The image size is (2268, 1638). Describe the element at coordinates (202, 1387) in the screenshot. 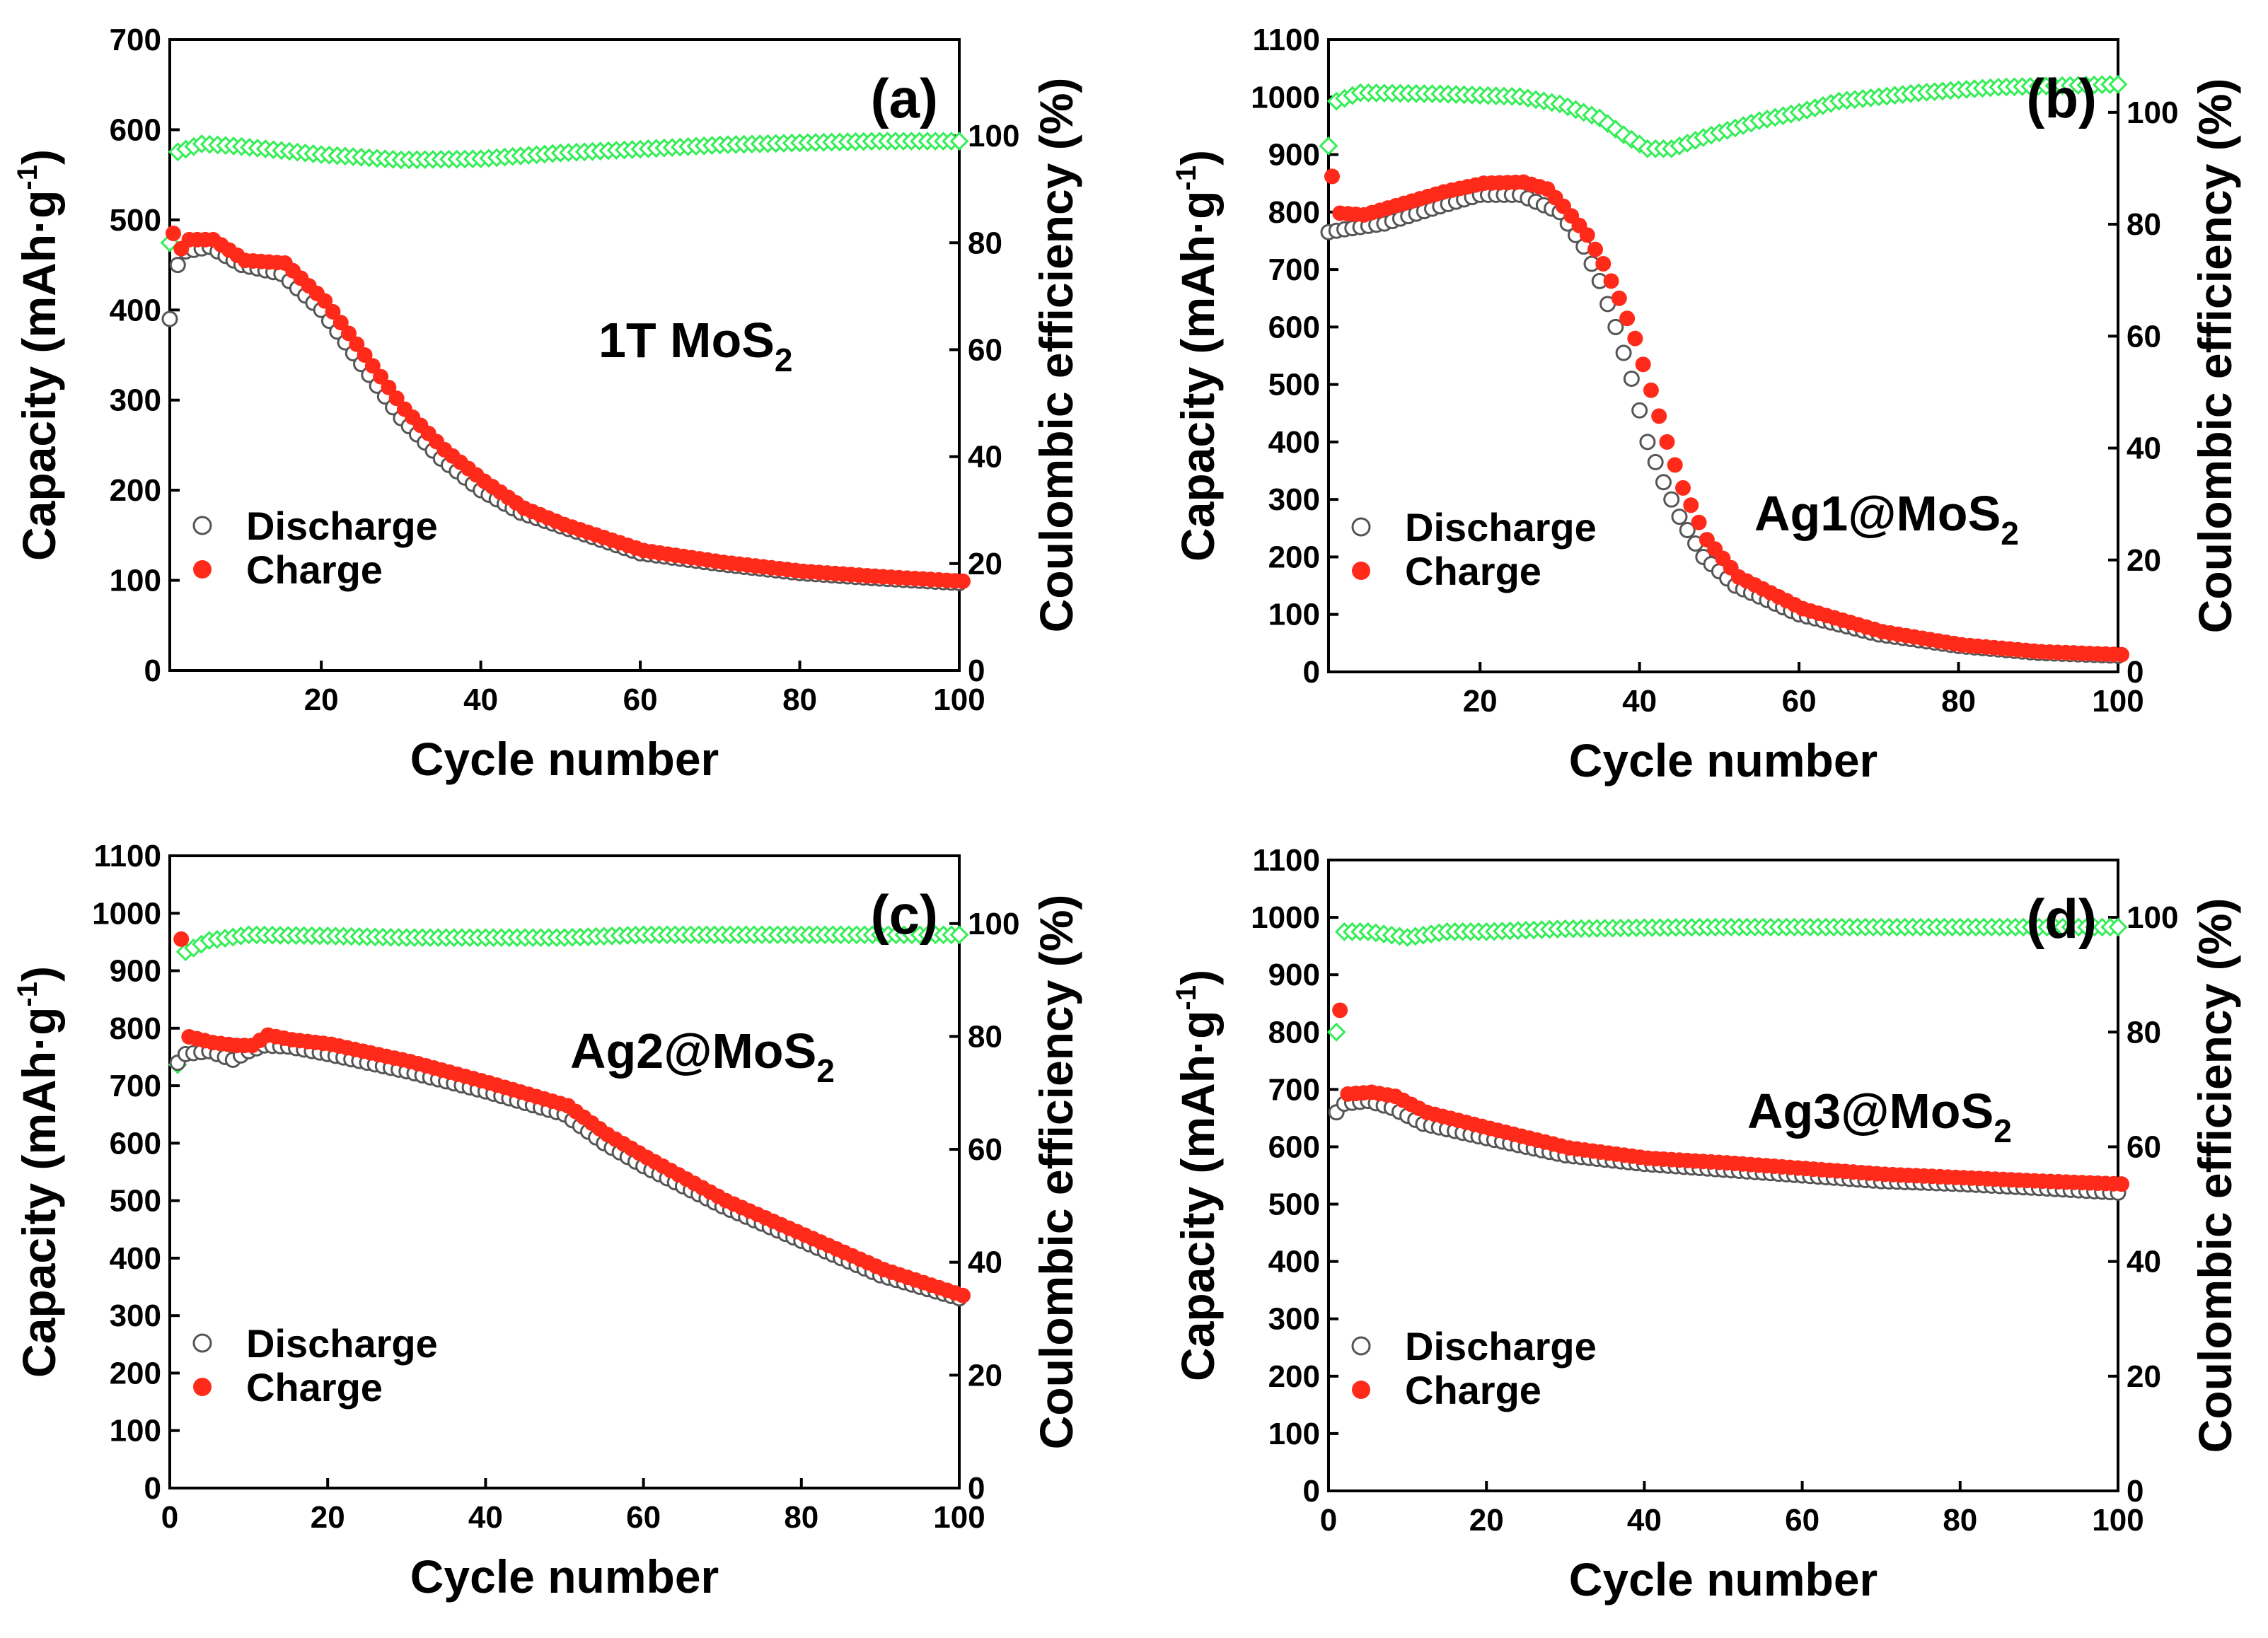

I see `legend-charge-marker` at that location.